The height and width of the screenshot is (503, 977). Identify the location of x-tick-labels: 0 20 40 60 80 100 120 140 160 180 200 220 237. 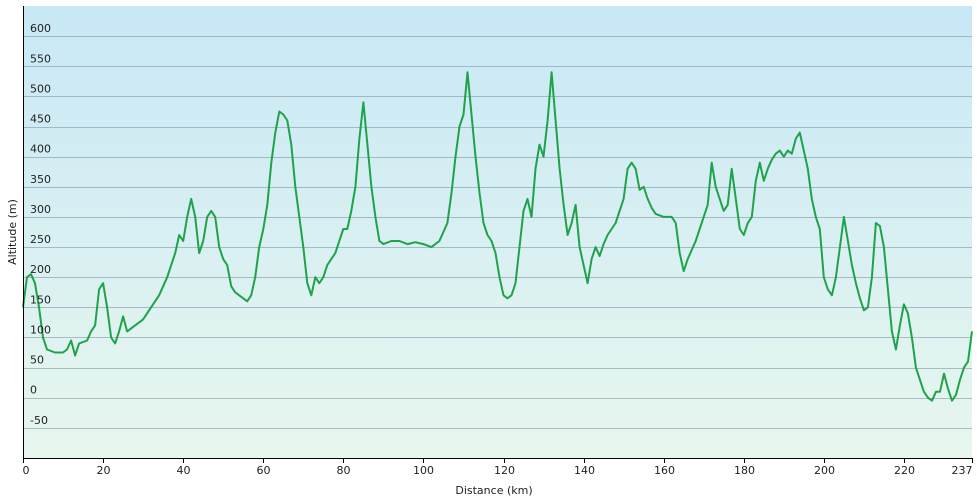
(498, 467).